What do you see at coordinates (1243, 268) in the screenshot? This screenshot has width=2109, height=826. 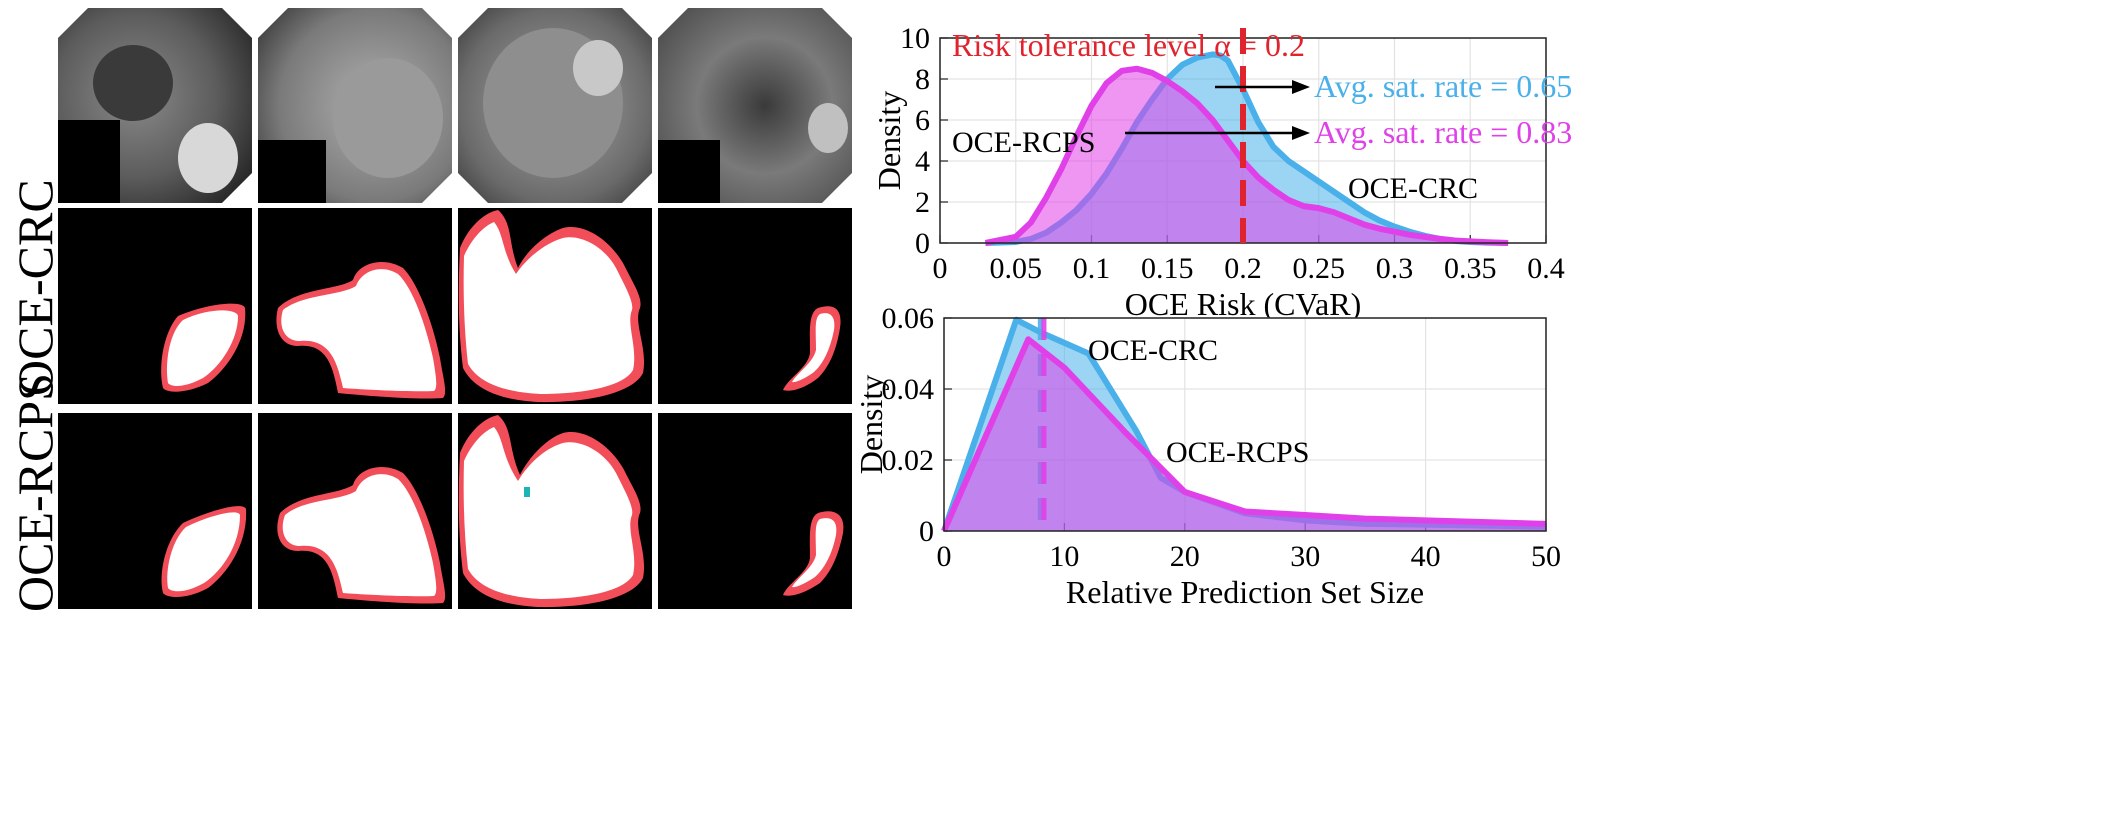 I see `x-tick-label: 0.2` at bounding box center [1243, 268].